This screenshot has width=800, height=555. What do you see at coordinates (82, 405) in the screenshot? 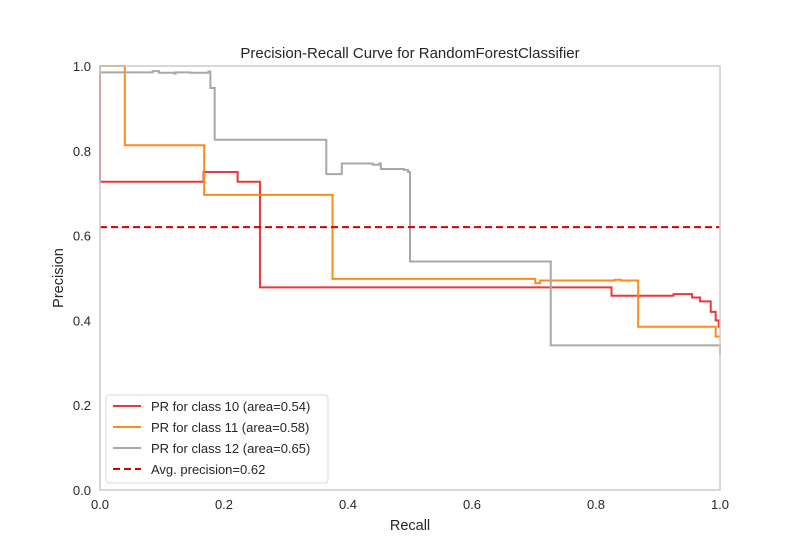
I see `y-tick-label: 0.2` at bounding box center [82, 405].